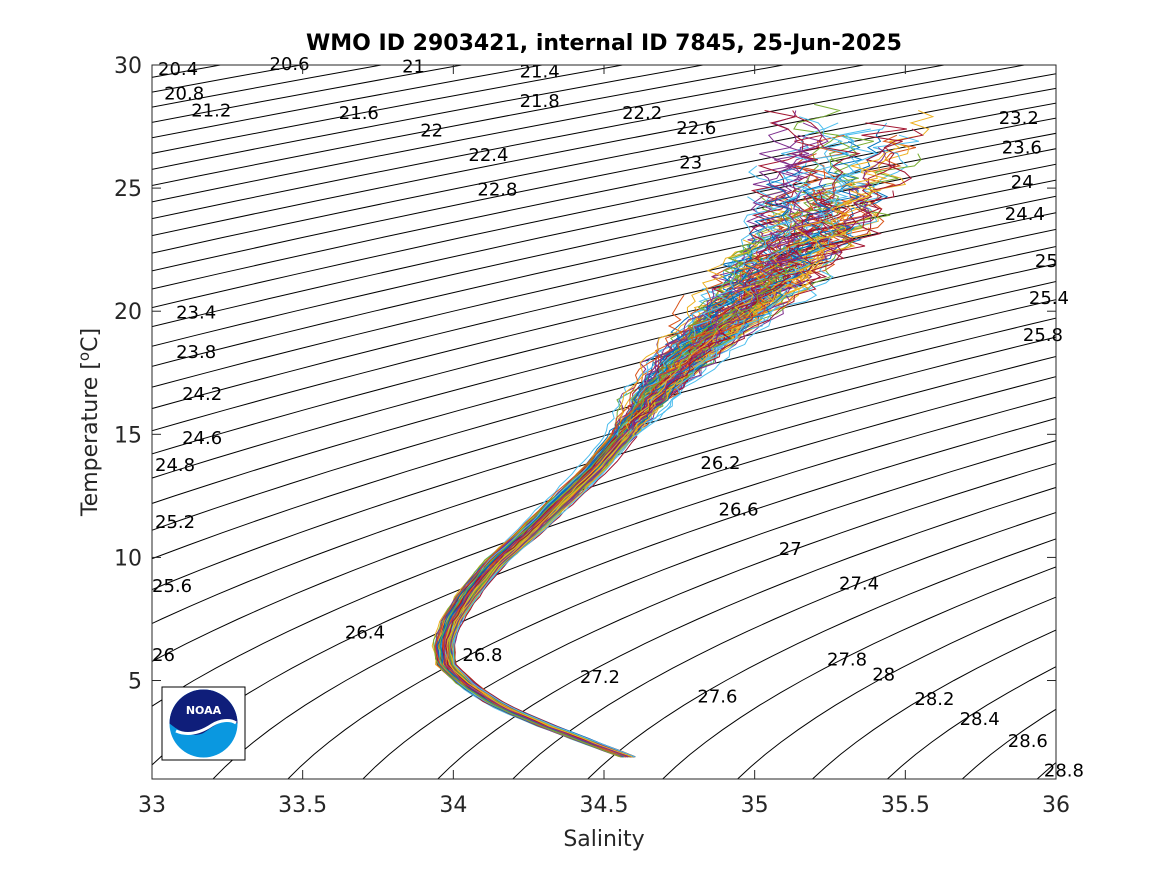  I want to click on x-tick-label: 36, so click(1056, 805).